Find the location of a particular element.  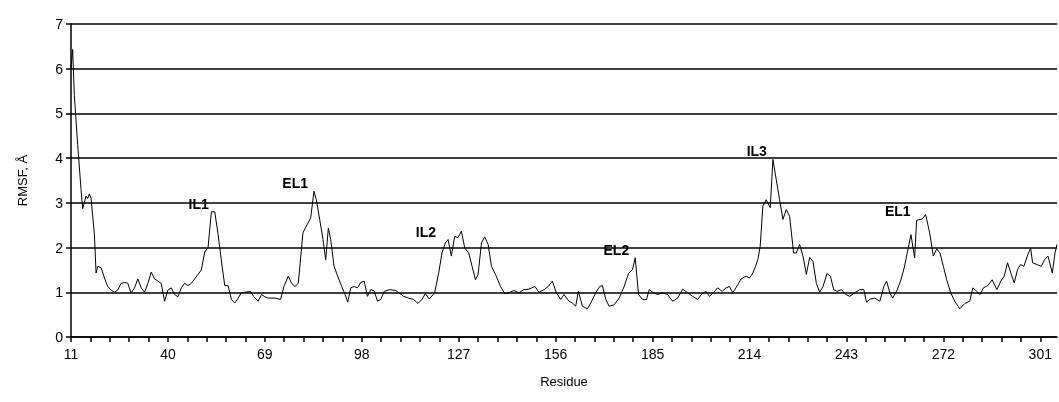

x-tick-label: 185 is located at coordinates (652, 354).